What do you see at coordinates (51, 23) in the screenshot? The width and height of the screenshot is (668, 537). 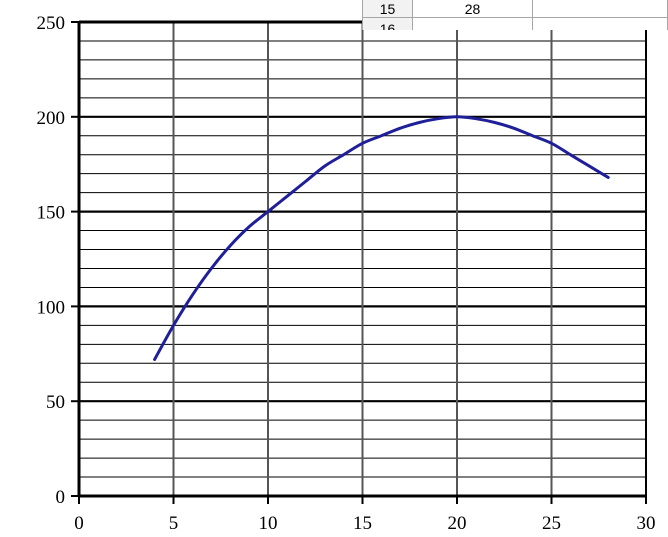 I see `y-tick-label: 250` at bounding box center [51, 23].